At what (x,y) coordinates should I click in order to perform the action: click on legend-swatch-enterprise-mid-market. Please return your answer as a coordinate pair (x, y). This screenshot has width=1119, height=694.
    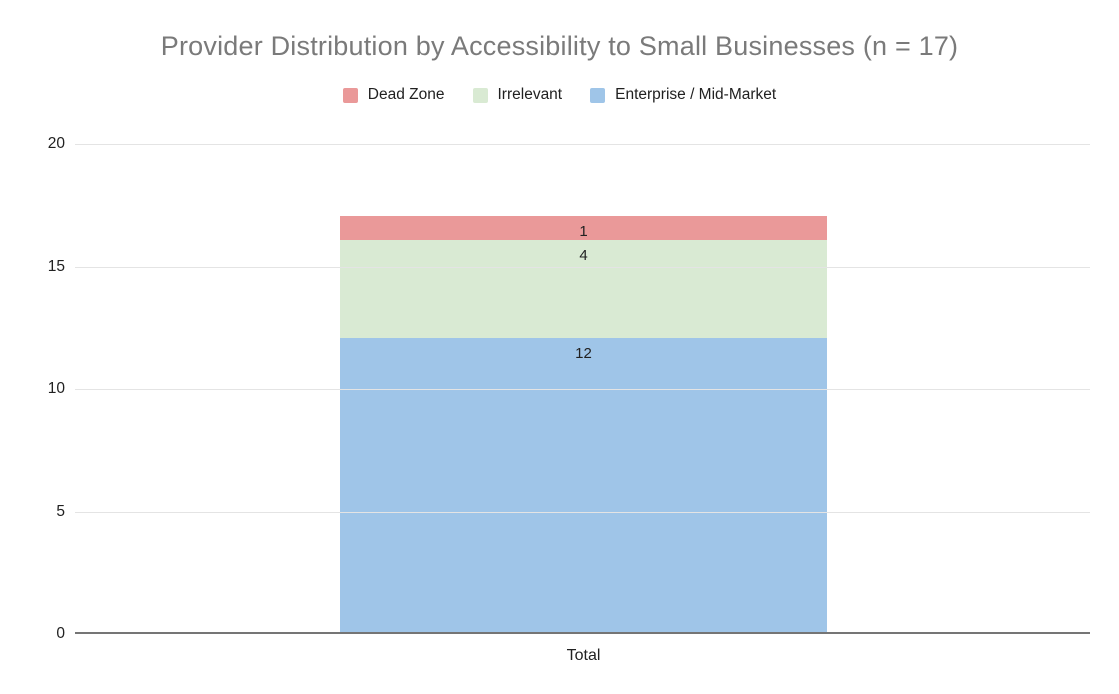
    Looking at the image, I should click on (598, 95).